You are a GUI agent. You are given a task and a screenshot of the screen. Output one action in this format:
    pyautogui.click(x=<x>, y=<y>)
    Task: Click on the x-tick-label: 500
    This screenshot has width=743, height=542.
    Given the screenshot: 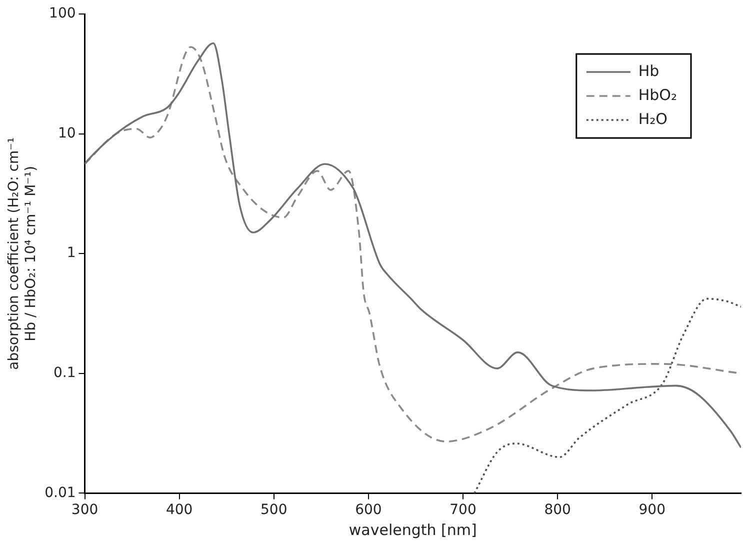 What is the action you would take?
    pyautogui.click(x=274, y=510)
    